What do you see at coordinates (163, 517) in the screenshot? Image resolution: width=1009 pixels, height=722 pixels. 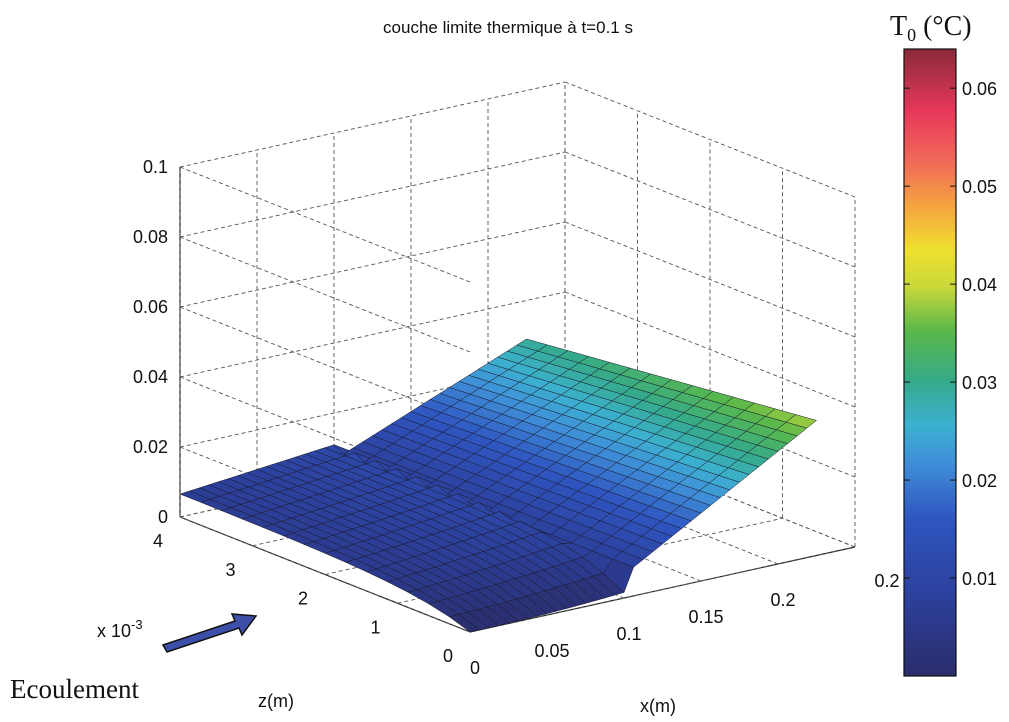 I see `z-tick-label: 0` at bounding box center [163, 517].